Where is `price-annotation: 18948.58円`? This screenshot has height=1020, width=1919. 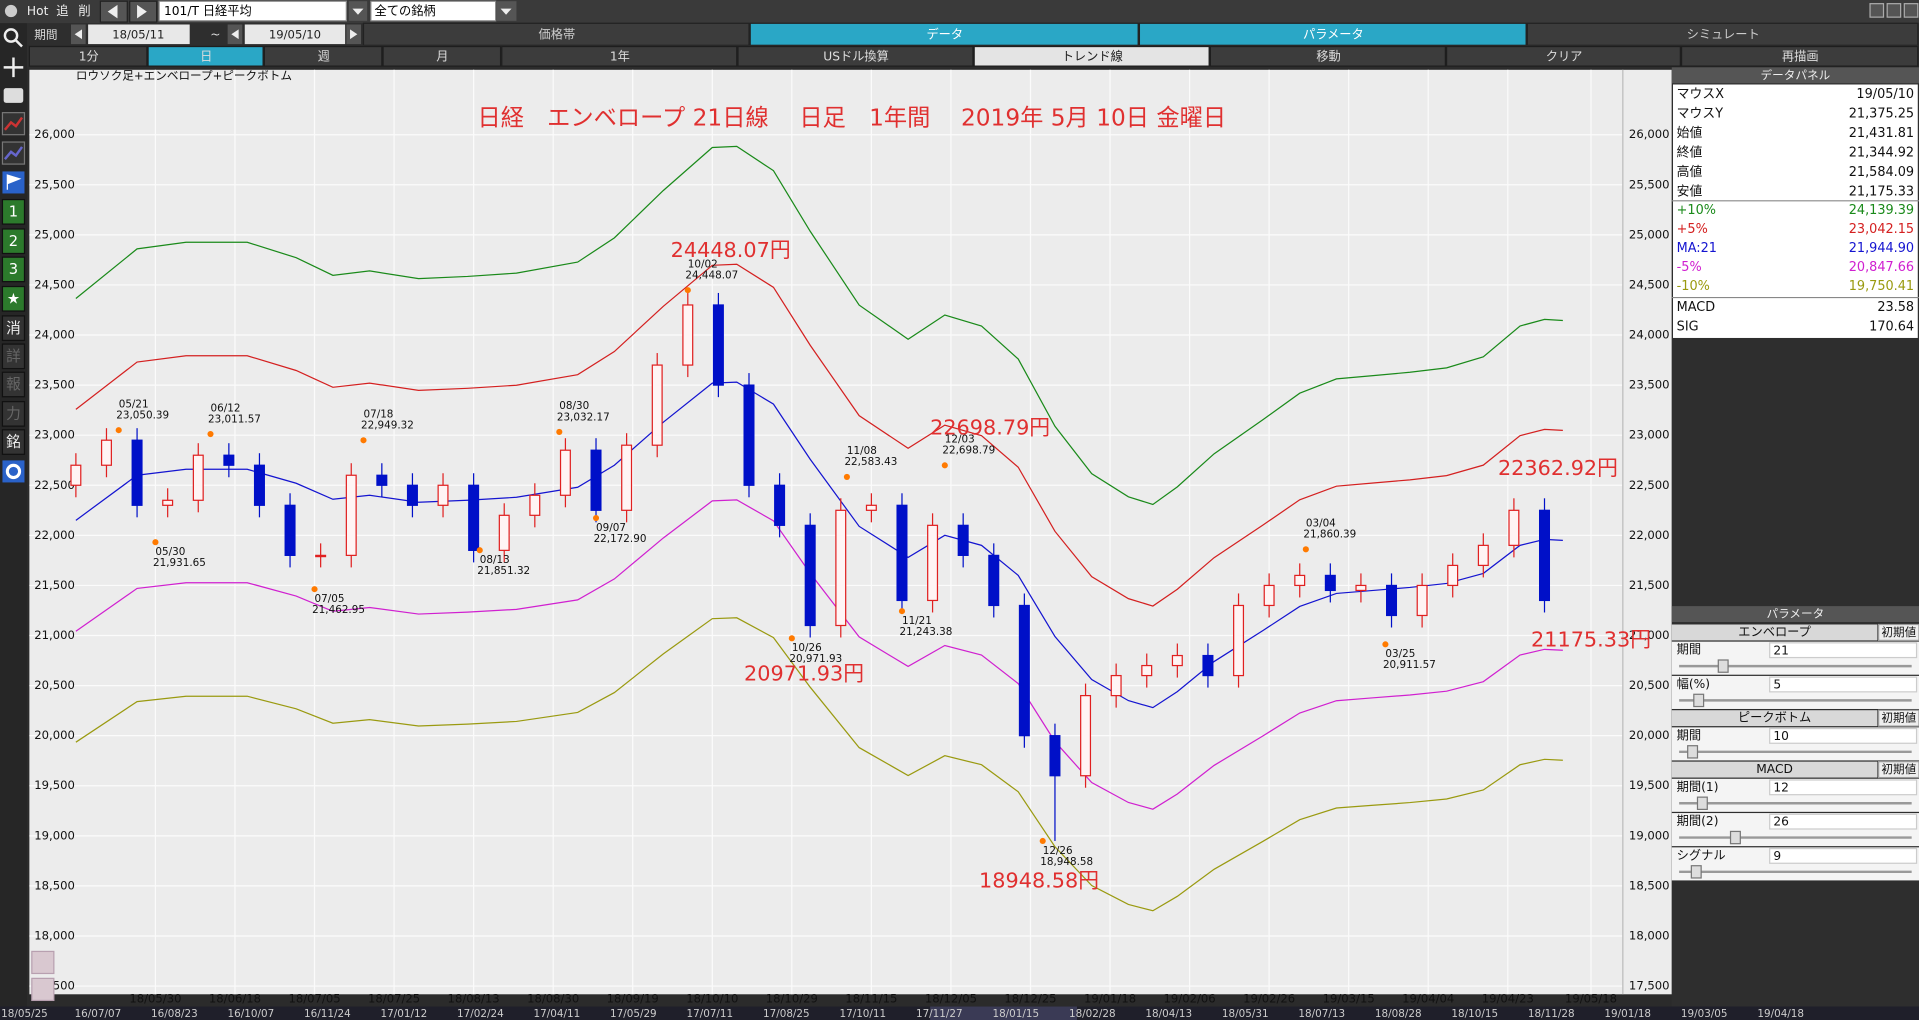 price-annotation: 18948.58円 is located at coordinates (1039, 881).